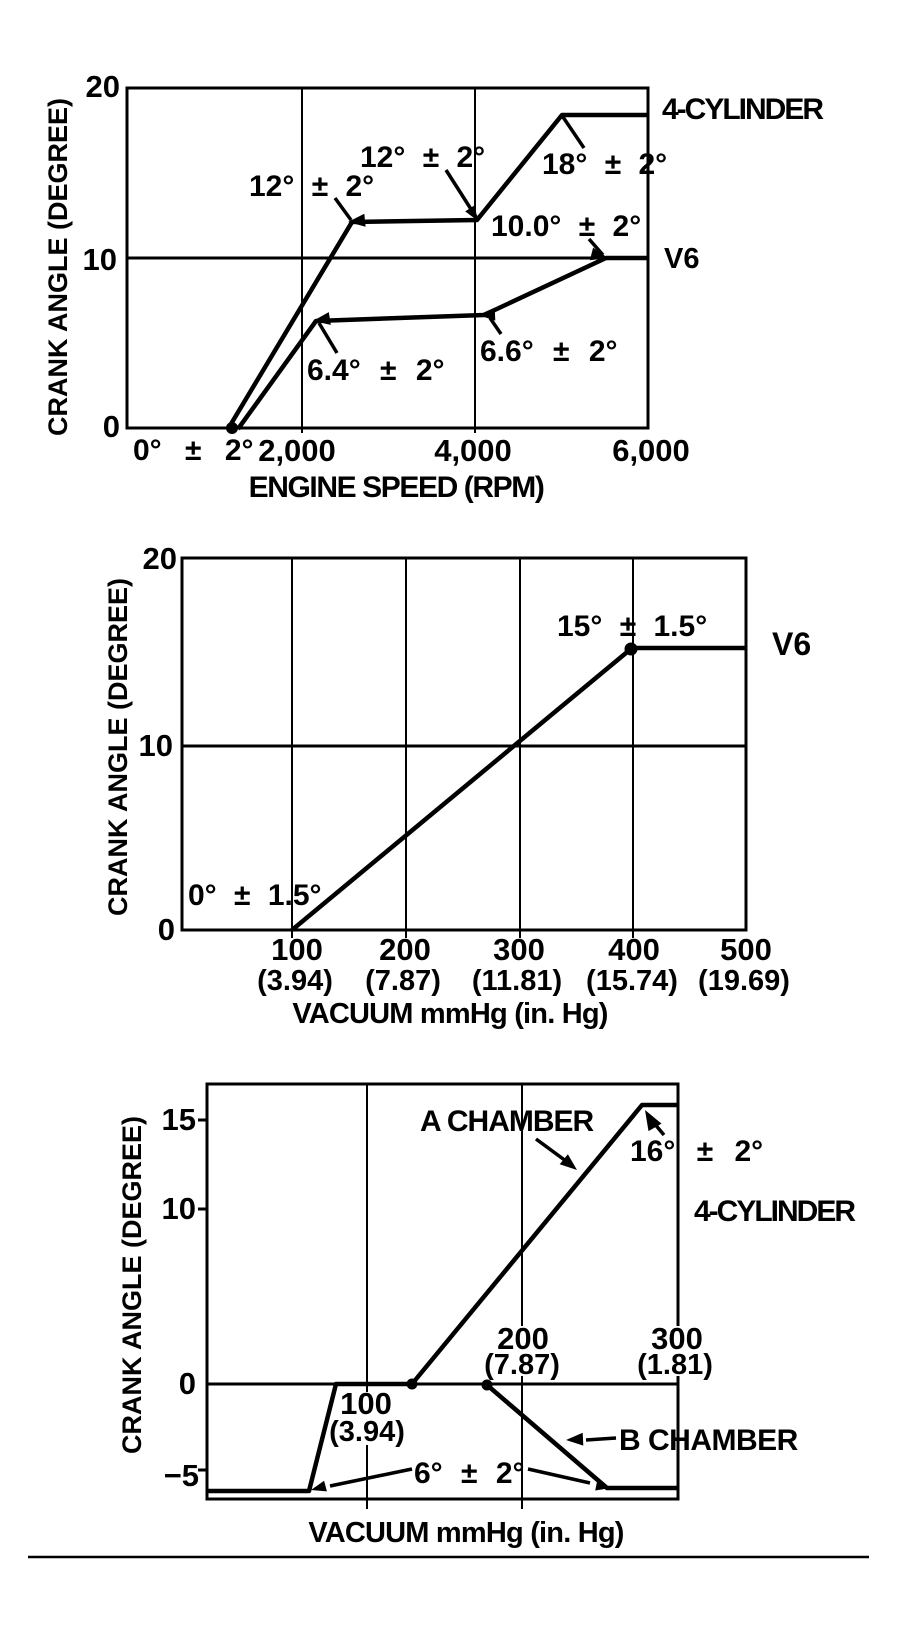  Describe the element at coordinates (376, 370) in the screenshot. I see `svg-text: 6.4° ± 2°` at that location.